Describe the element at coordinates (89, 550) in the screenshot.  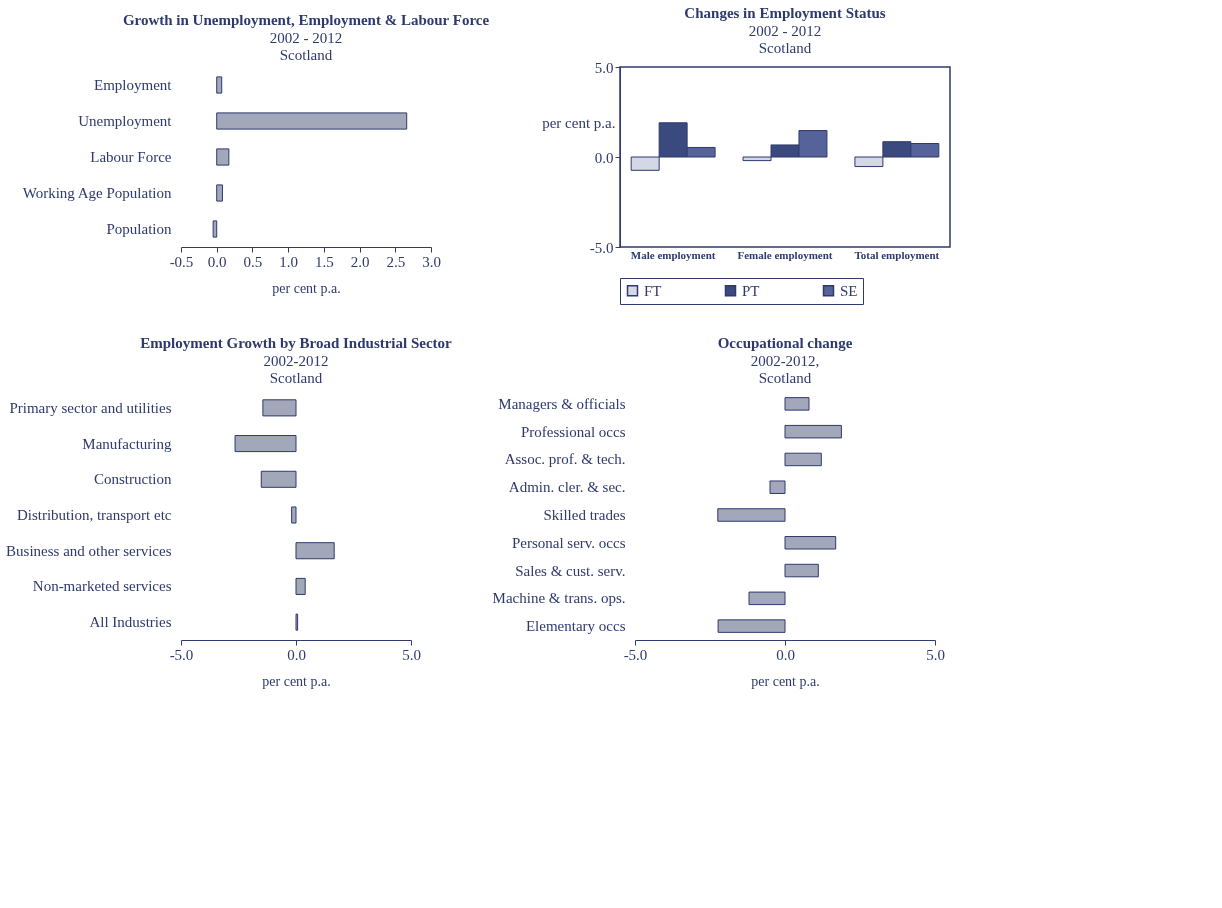
I see `y-tick-label: Business and other services` at that location.